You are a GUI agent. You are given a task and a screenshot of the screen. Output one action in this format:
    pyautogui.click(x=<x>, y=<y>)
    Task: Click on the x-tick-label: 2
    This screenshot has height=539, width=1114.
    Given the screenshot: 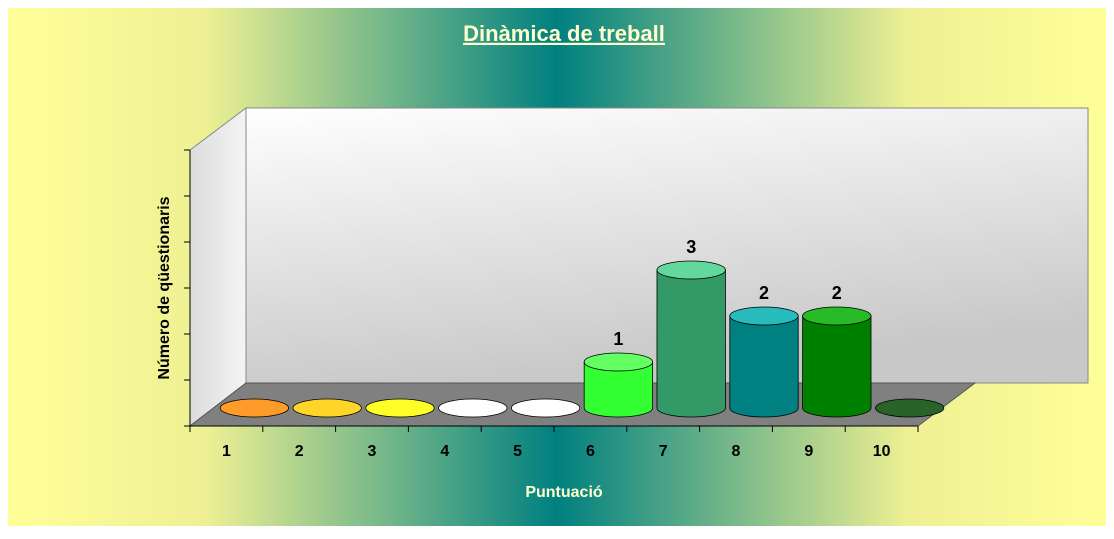 What is the action you would take?
    pyautogui.click(x=299, y=451)
    